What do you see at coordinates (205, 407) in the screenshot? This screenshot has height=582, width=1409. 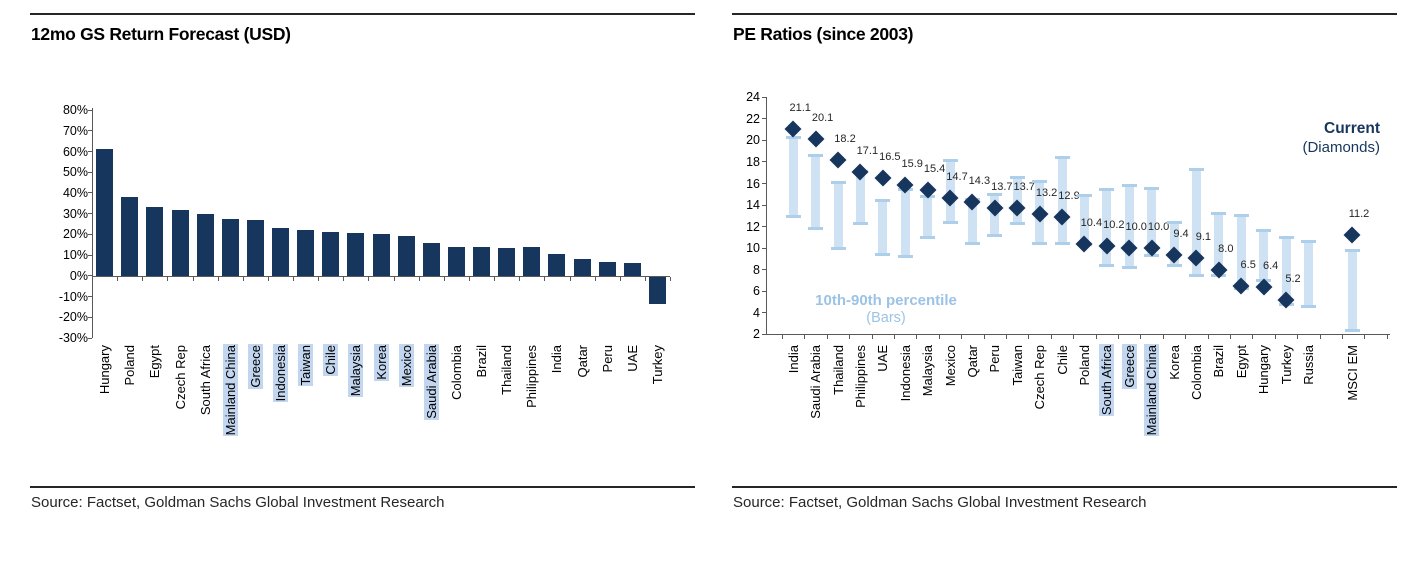 I see `x-axis-category-label: South Africa` at bounding box center [205, 407].